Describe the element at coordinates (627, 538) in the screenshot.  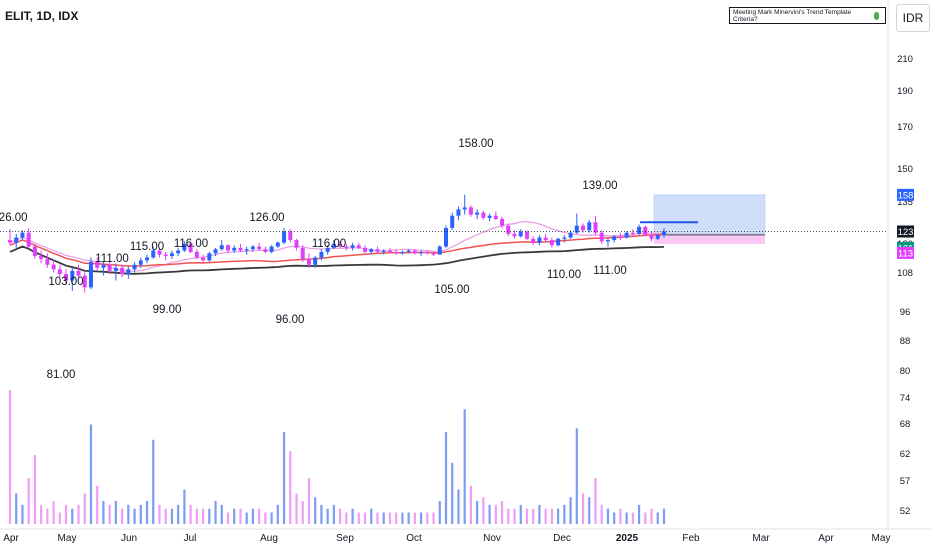
I see `time-tick-label: 2025` at that location.